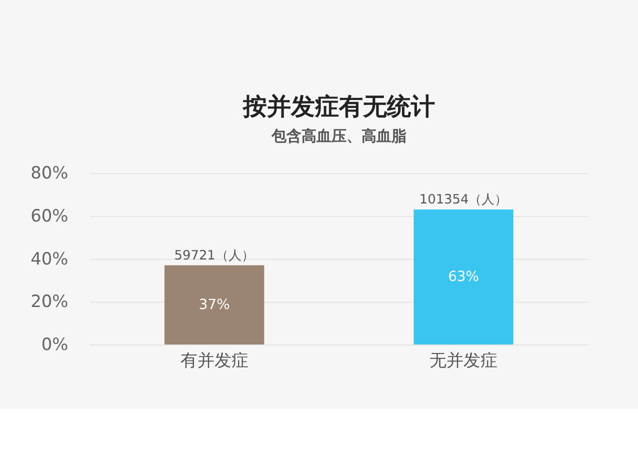  Describe the element at coordinates (214, 256) in the screenshot. I see `annotation: 59721（人）` at that location.